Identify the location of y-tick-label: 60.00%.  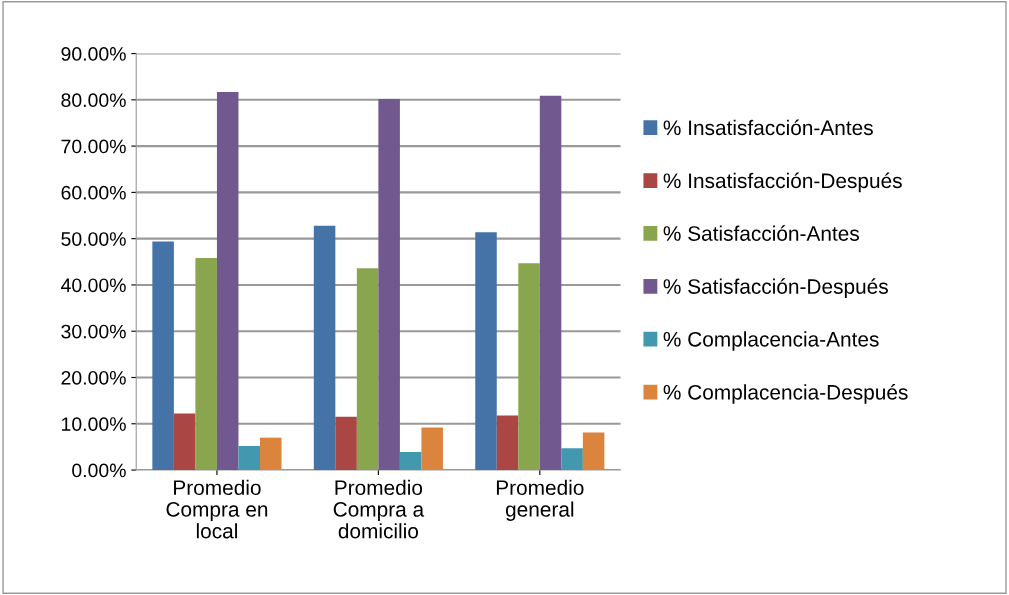
(93, 192).